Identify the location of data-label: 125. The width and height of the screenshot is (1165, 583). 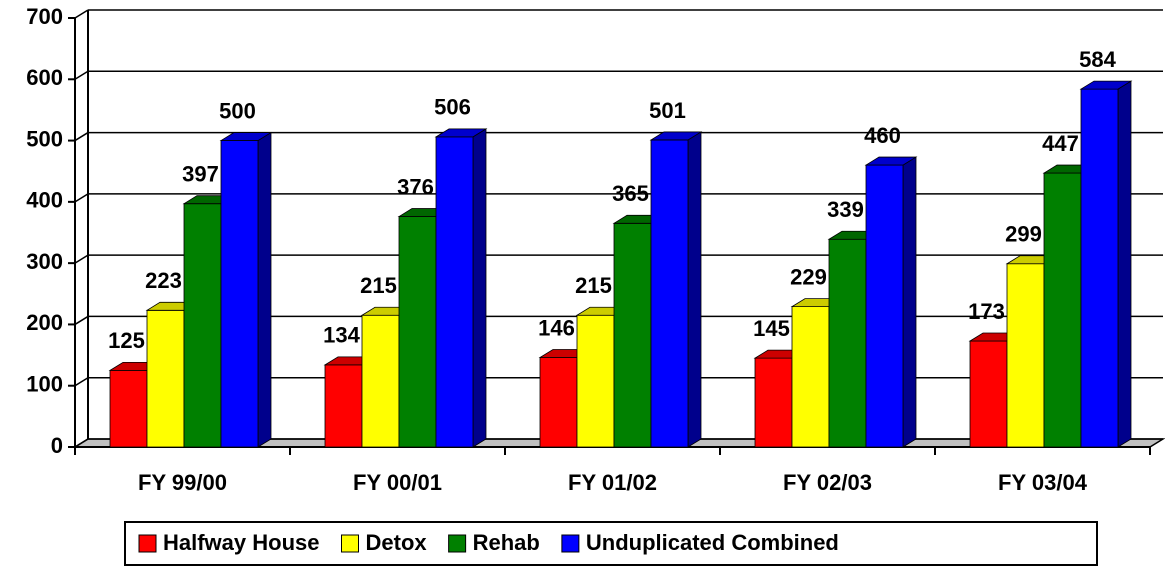
(126, 340).